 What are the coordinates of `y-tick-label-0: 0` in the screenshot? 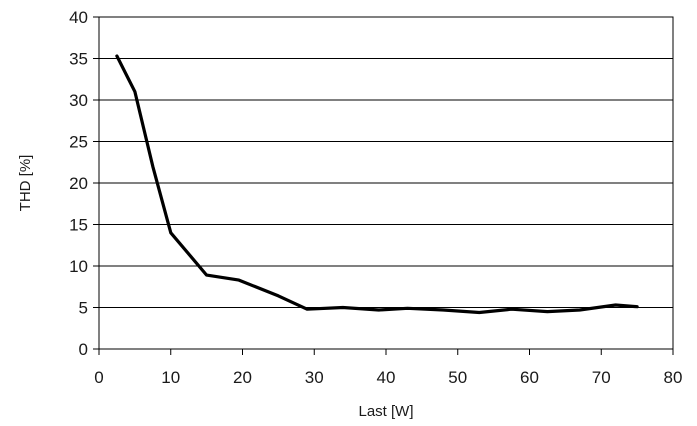 It's located at (83, 349).